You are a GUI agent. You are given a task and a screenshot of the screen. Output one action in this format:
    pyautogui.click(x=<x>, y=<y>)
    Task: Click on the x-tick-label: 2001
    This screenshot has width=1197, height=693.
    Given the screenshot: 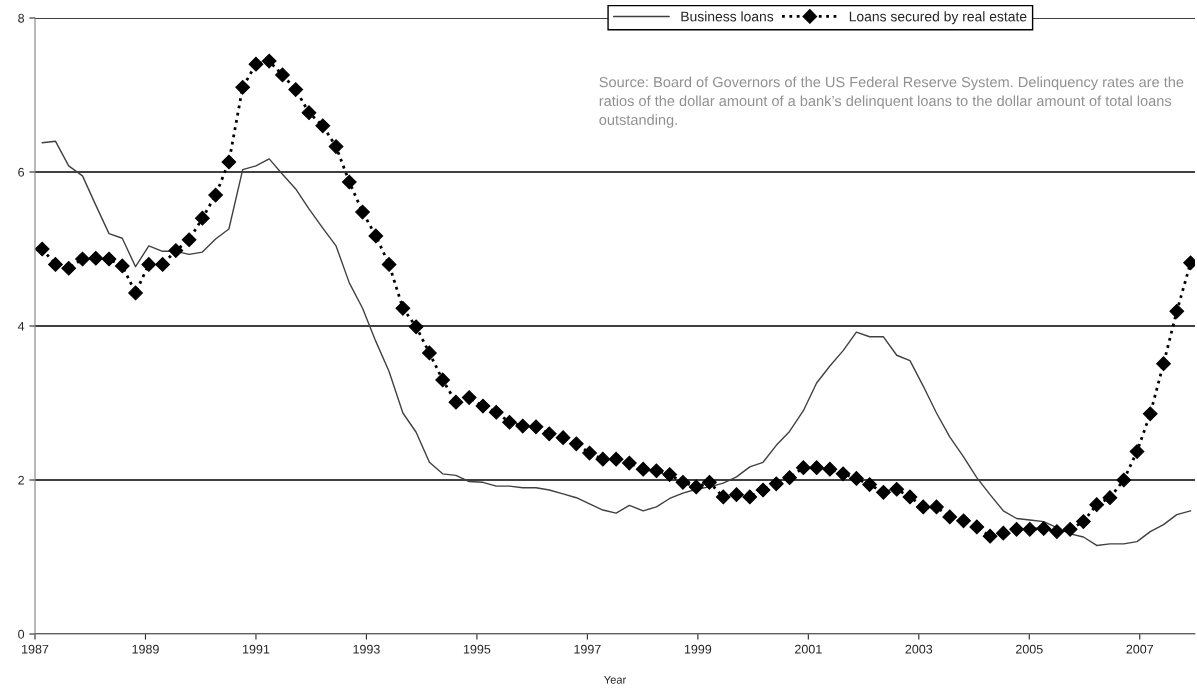 What is the action you would take?
    pyautogui.click(x=808, y=649)
    